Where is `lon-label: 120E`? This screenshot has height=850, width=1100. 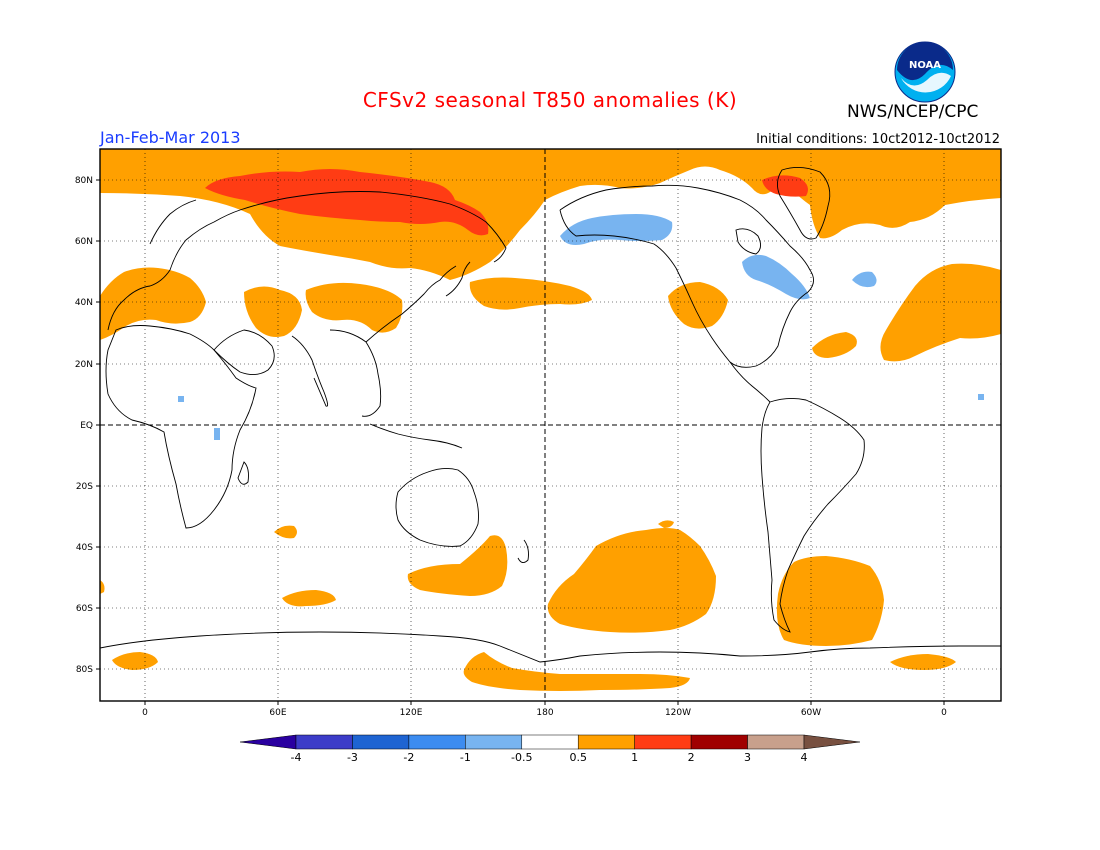
lon-label: 120E is located at coordinates (411, 713).